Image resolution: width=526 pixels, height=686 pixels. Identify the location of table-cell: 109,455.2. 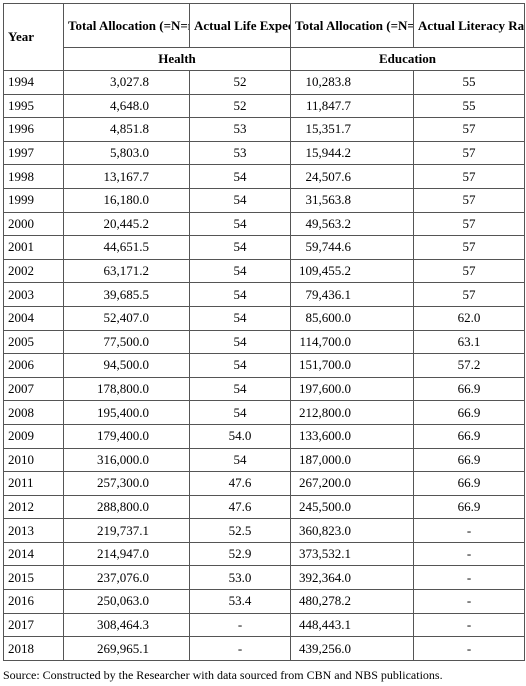
(352, 271).